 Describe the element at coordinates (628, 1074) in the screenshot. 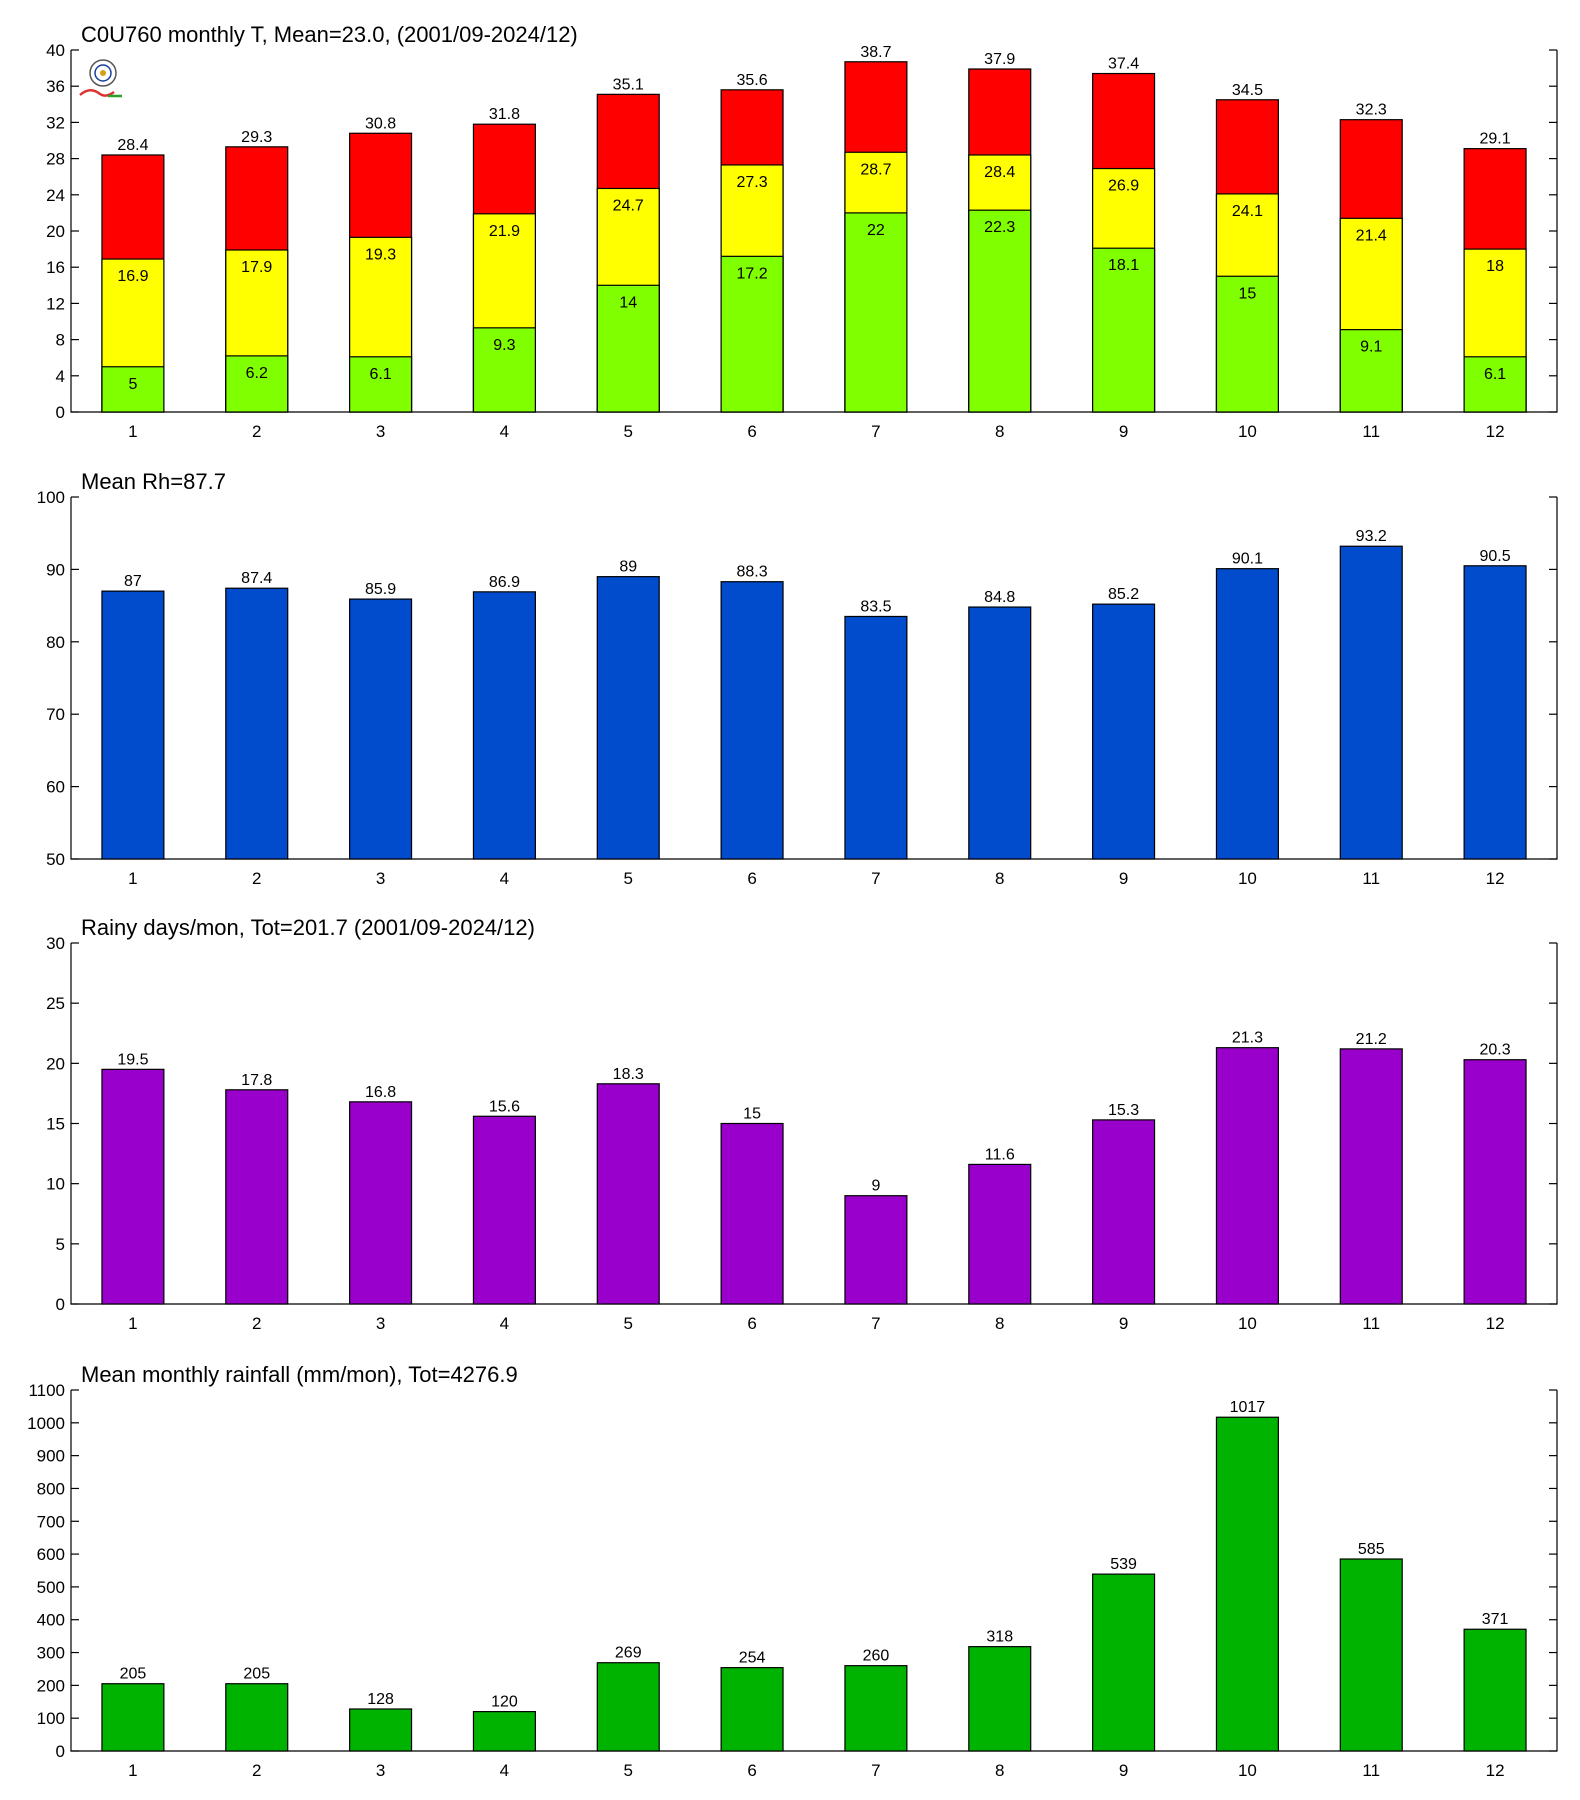

I see `data-label: 18.3` at that location.